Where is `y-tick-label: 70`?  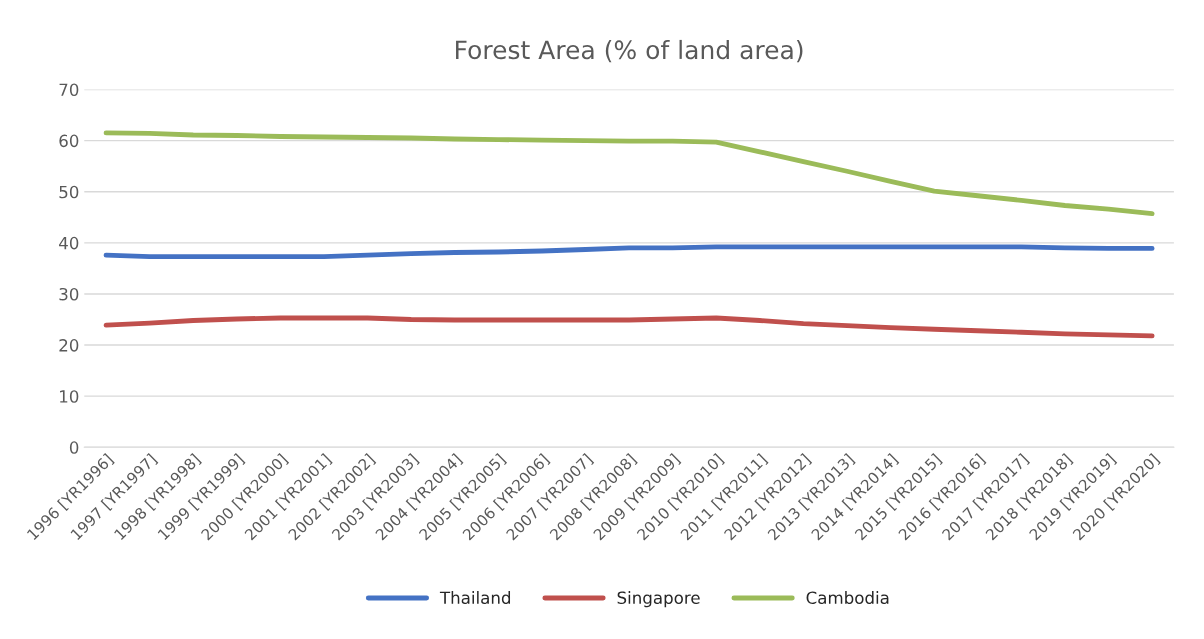 y-tick-label: 70 is located at coordinates (69, 90).